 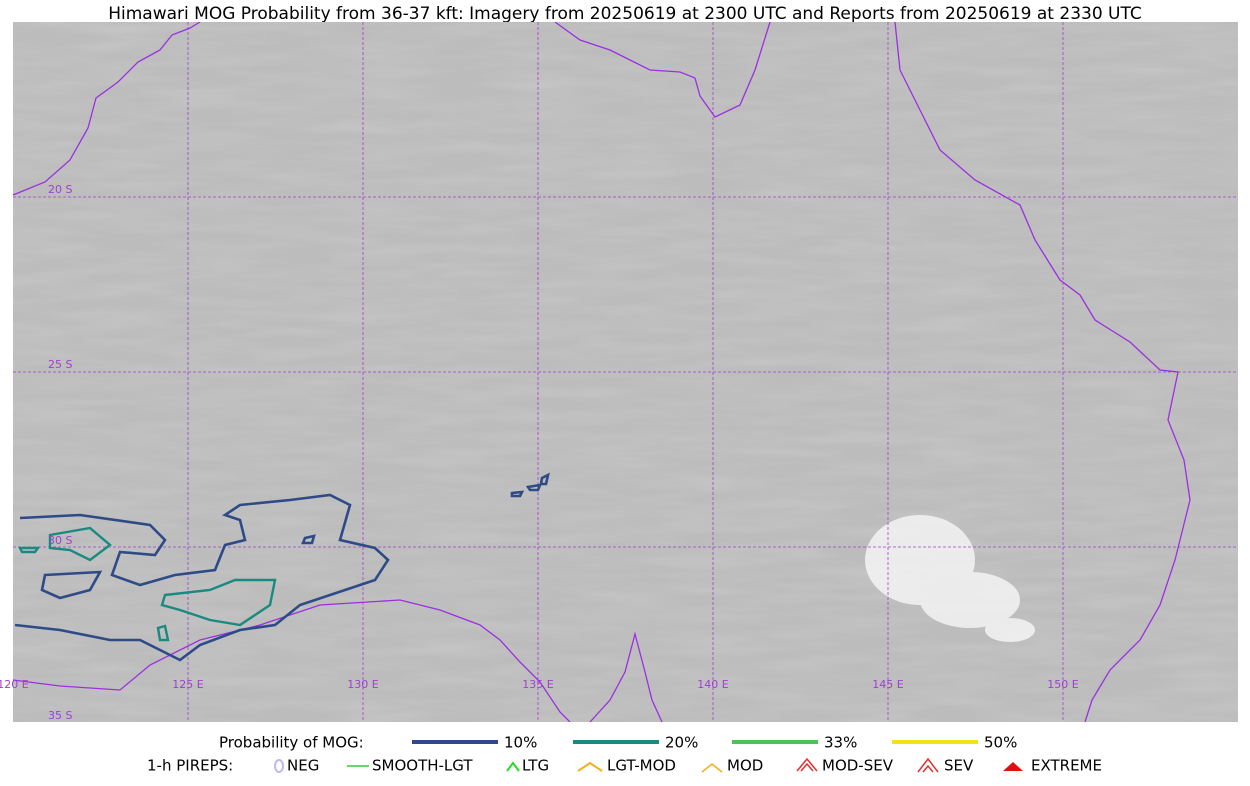 I want to click on lat-label: 25 S, so click(x=60, y=364).